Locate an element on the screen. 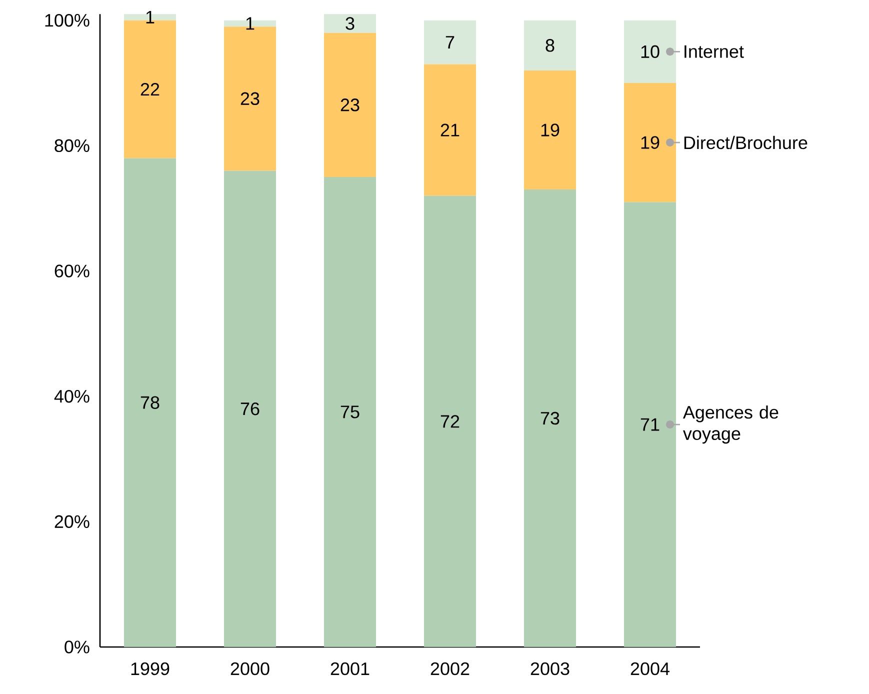 This screenshot has height=694, width=869. y-tick-label: 40% is located at coordinates (72, 396).